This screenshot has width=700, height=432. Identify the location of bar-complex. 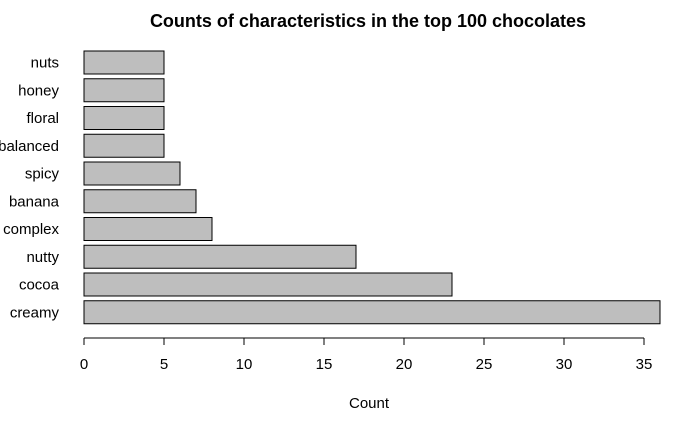
(148, 229).